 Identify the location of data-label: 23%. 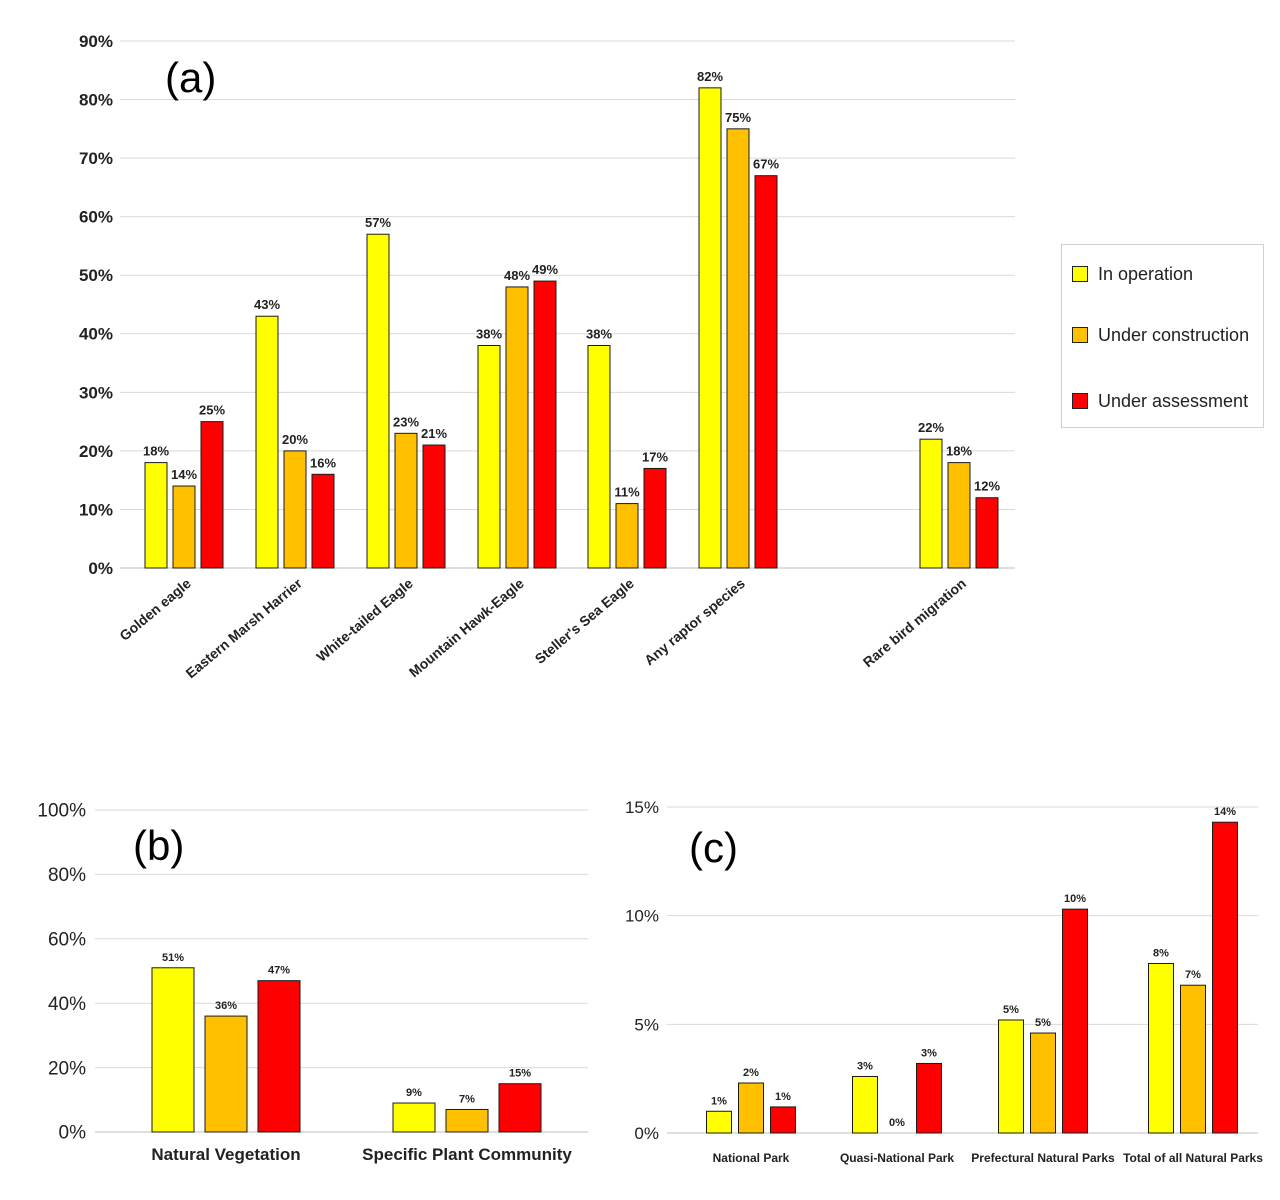
(406, 421).